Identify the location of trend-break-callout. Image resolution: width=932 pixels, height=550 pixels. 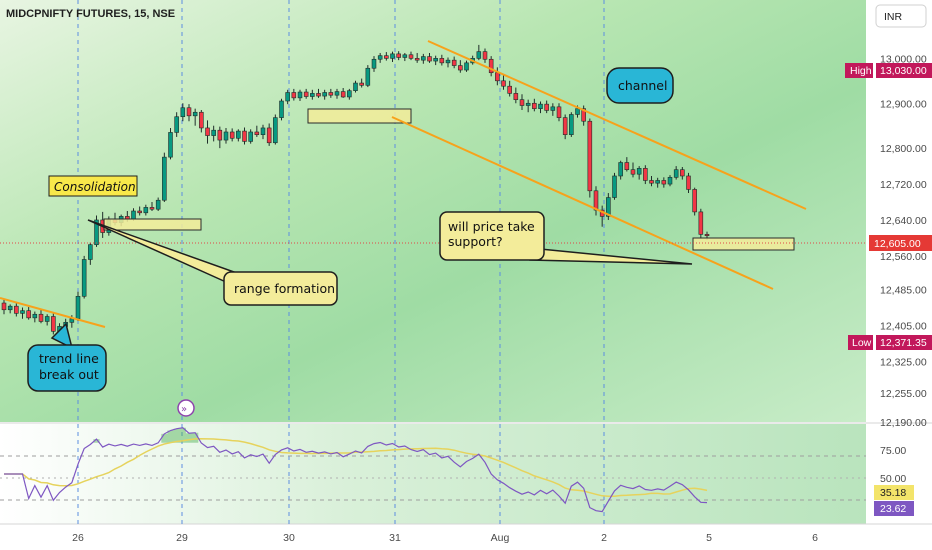
(67, 368).